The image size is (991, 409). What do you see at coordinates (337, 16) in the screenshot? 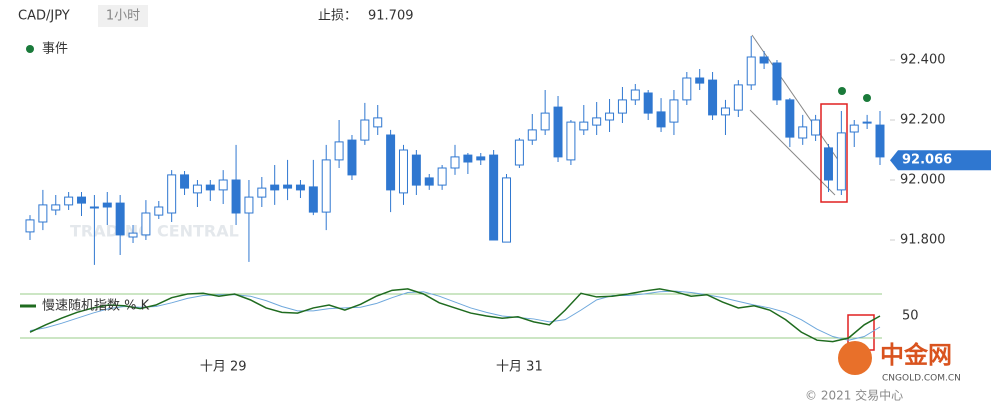
I see `stop-label: 止损：` at bounding box center [337, 16].